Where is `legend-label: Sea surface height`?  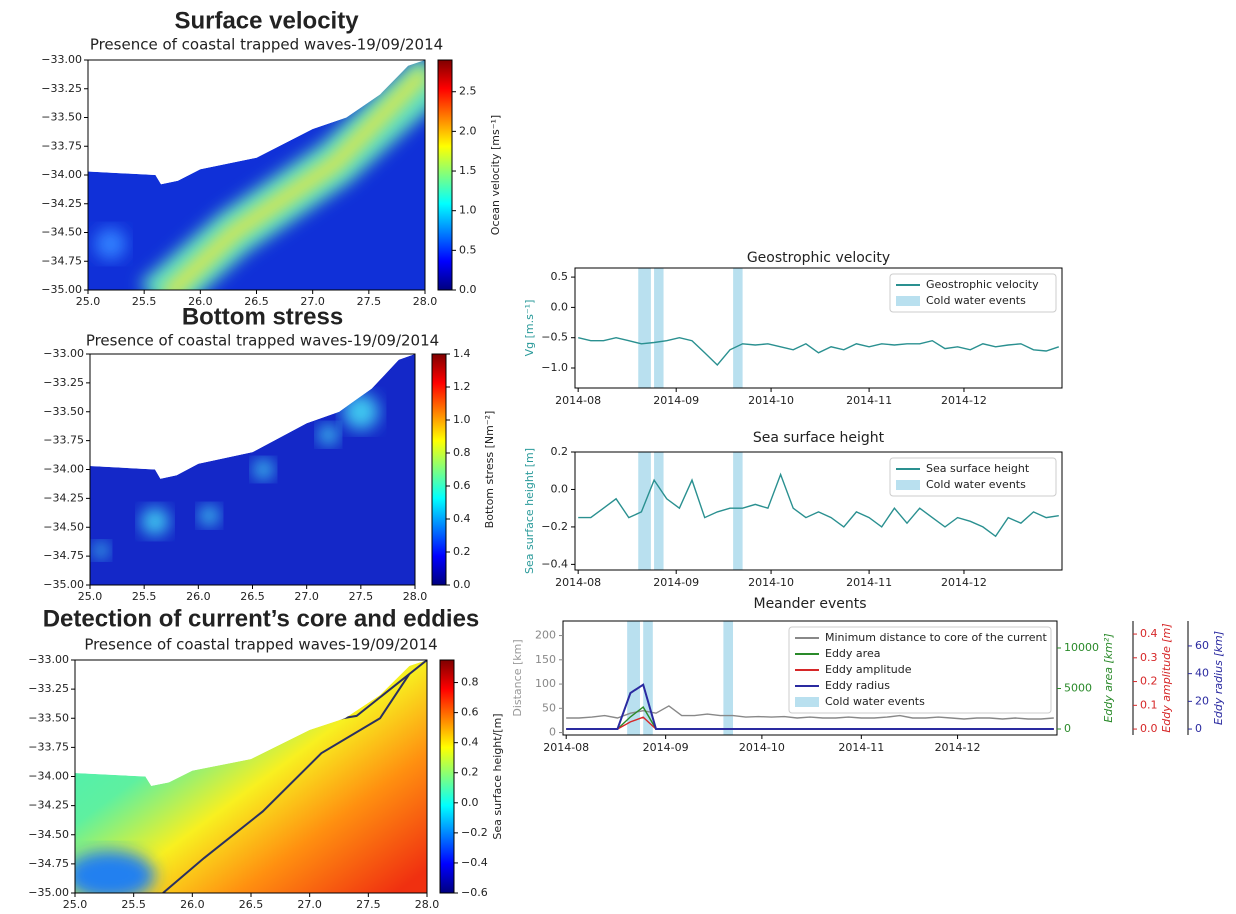
legend-label: Sea surface height is located at coordinates (978, 468).